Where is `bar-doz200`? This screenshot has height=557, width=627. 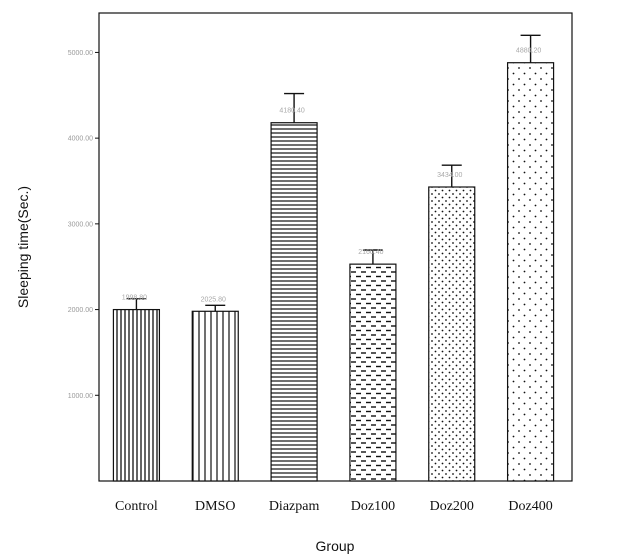 bar-doz200 is located at coordinates (452, 334).